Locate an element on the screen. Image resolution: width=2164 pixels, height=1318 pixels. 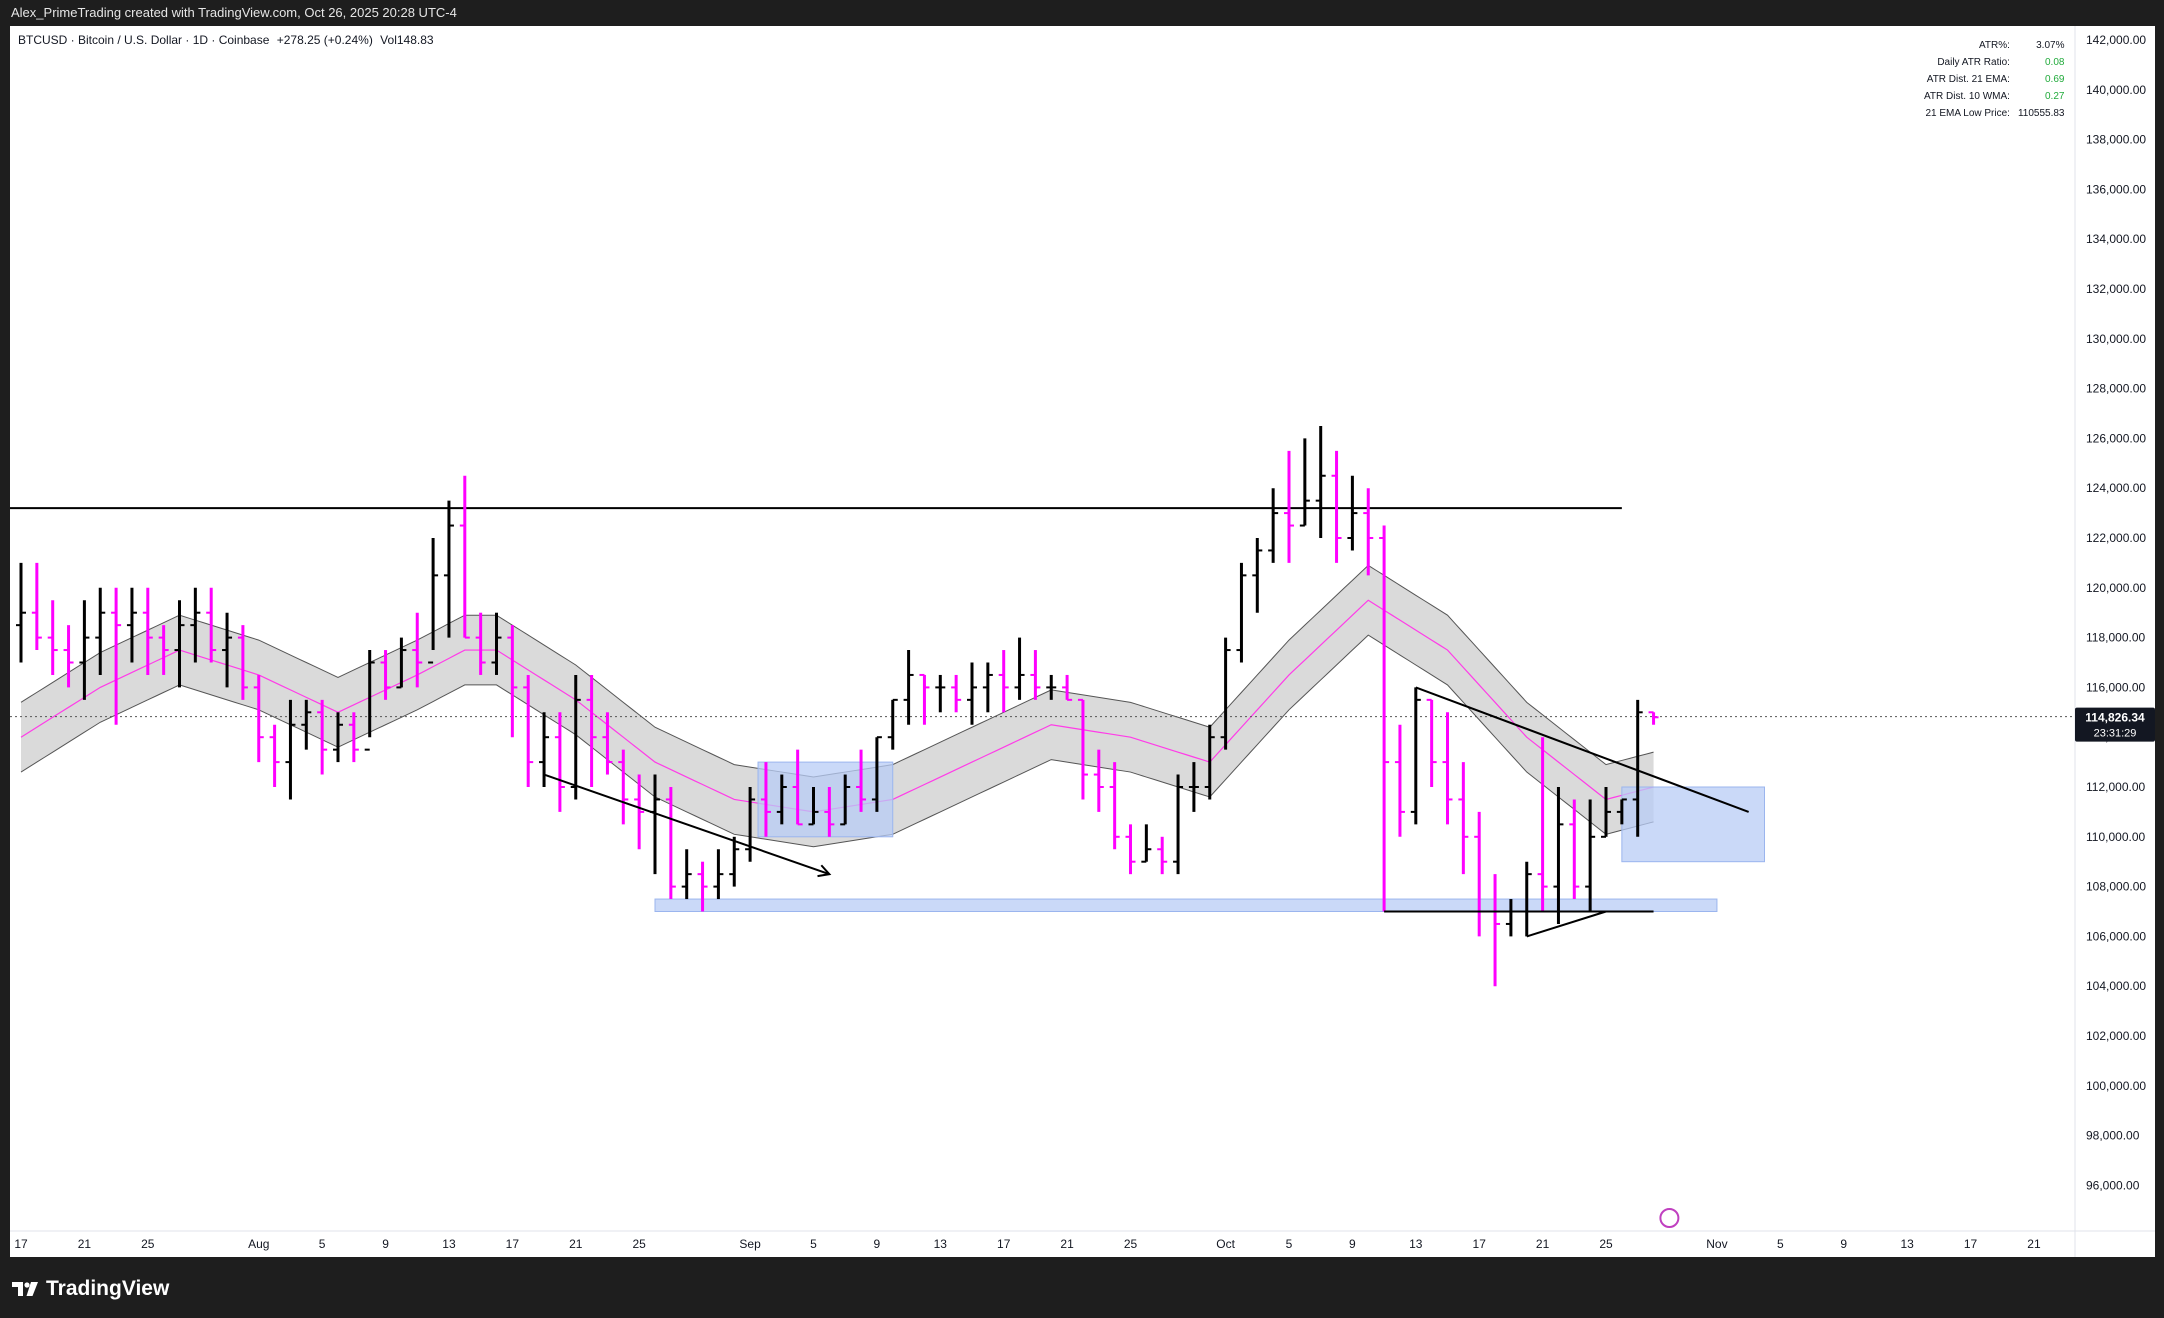
stats-row: ATR Dist. 21 EMA: 0.69 is located at coordinates (1994, 79).